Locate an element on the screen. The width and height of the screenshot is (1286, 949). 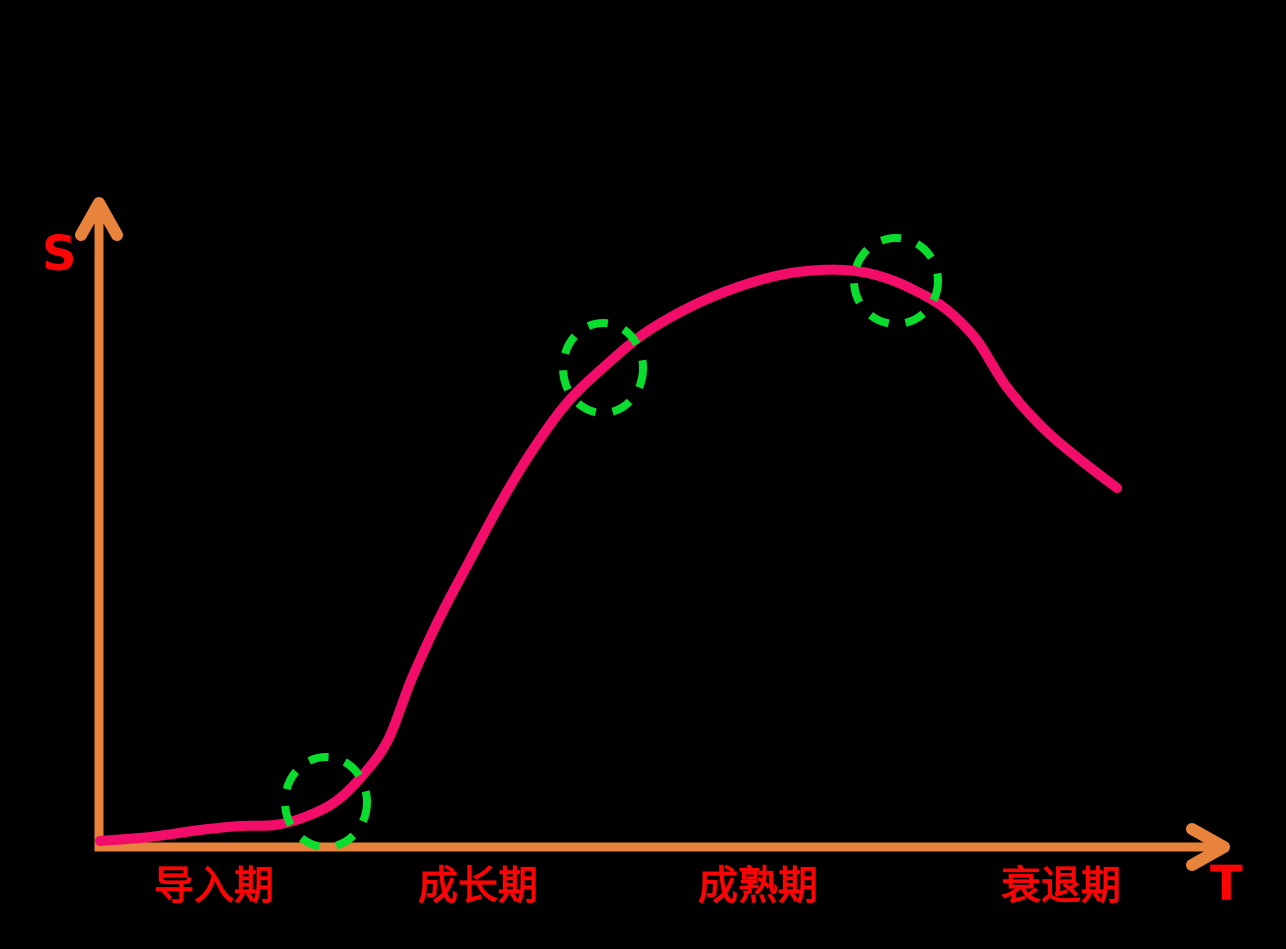
stage-label-introduction: 导入期 is located at coordinates (214, 886).